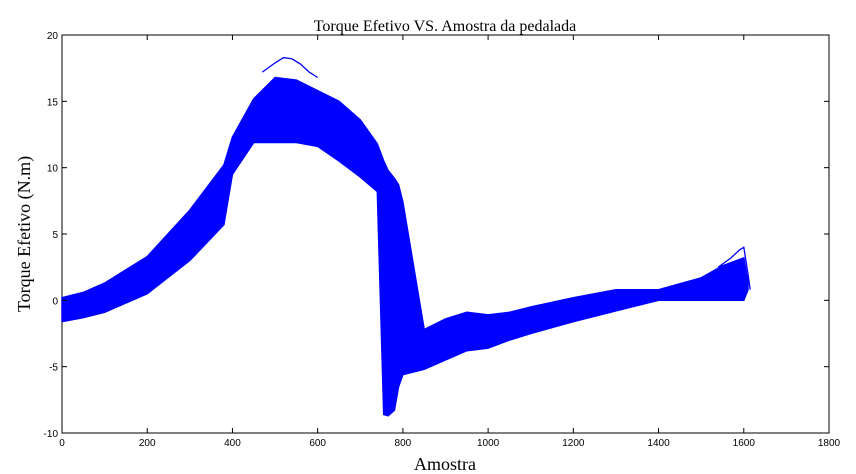  What do you see at coordinates (573, 443) in the screenshot?
I see `x-tick-label: 1200` at bounding box center [573, 443].